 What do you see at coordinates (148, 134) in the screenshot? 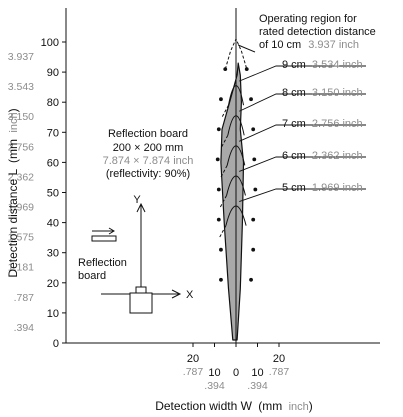
I see `board-label: Reflection board` at bounding box center [148, 134].